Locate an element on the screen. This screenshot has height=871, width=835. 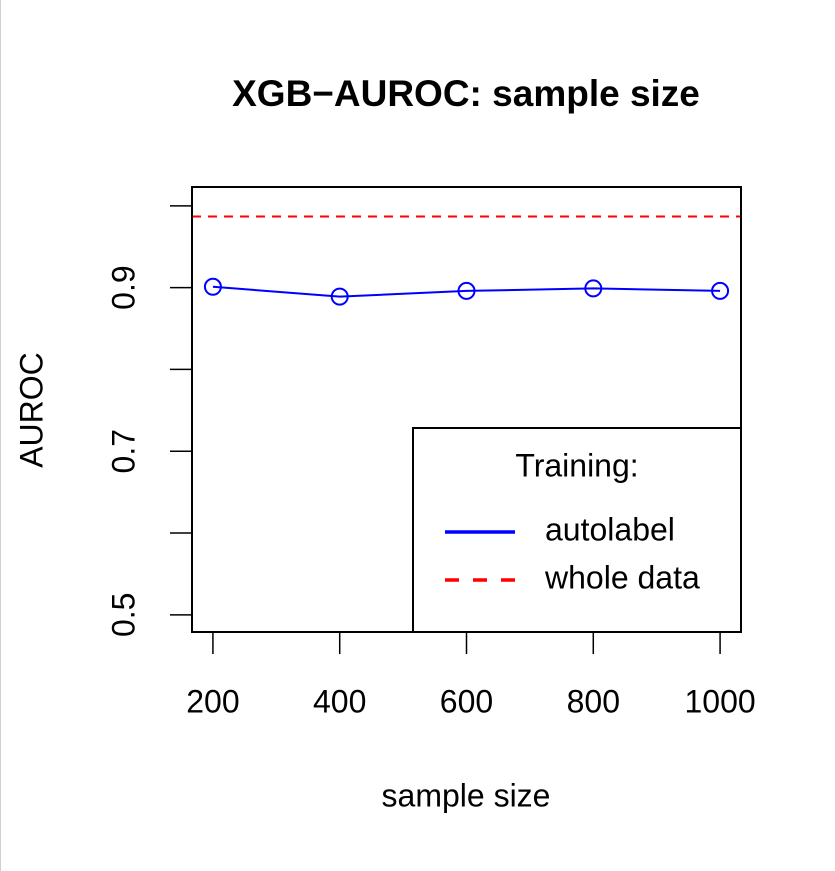
x-tick-label: 200 is located at coordinates (212, 701).